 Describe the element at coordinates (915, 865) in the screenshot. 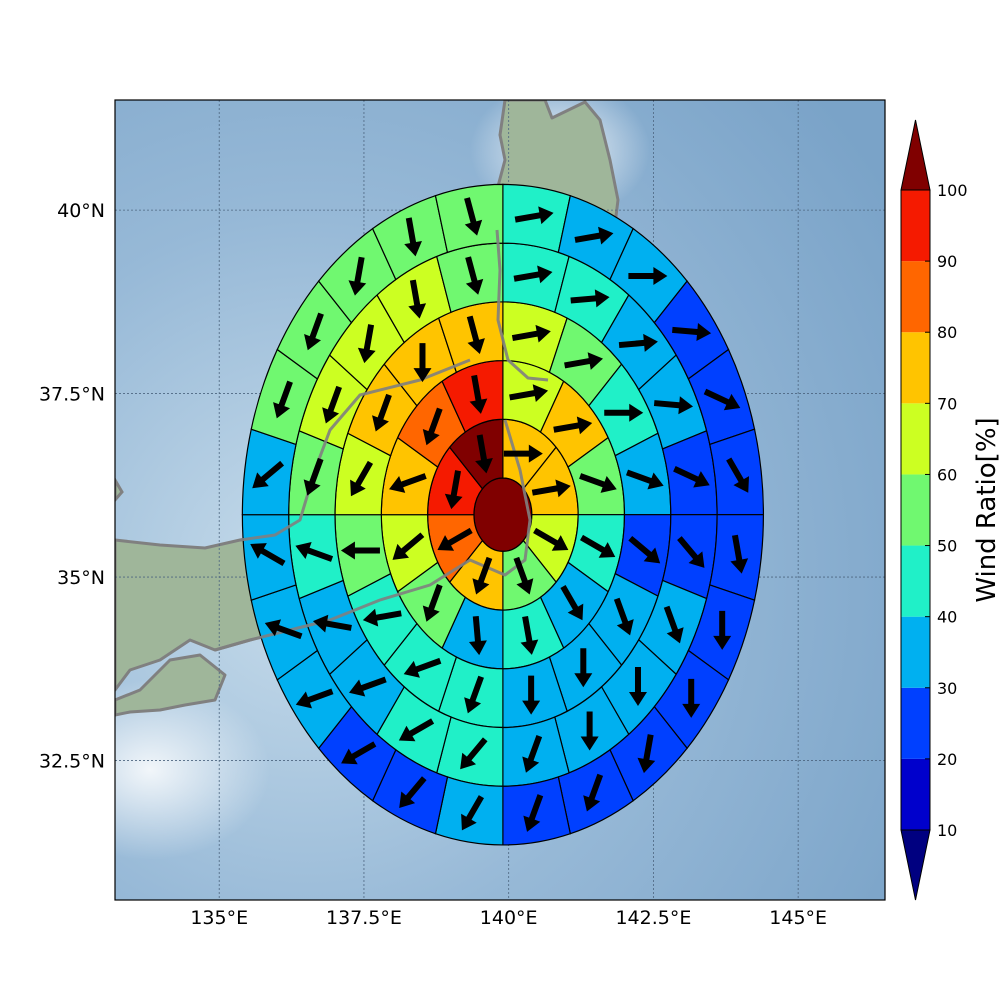

I see `colorbar-under-extension` at that location.